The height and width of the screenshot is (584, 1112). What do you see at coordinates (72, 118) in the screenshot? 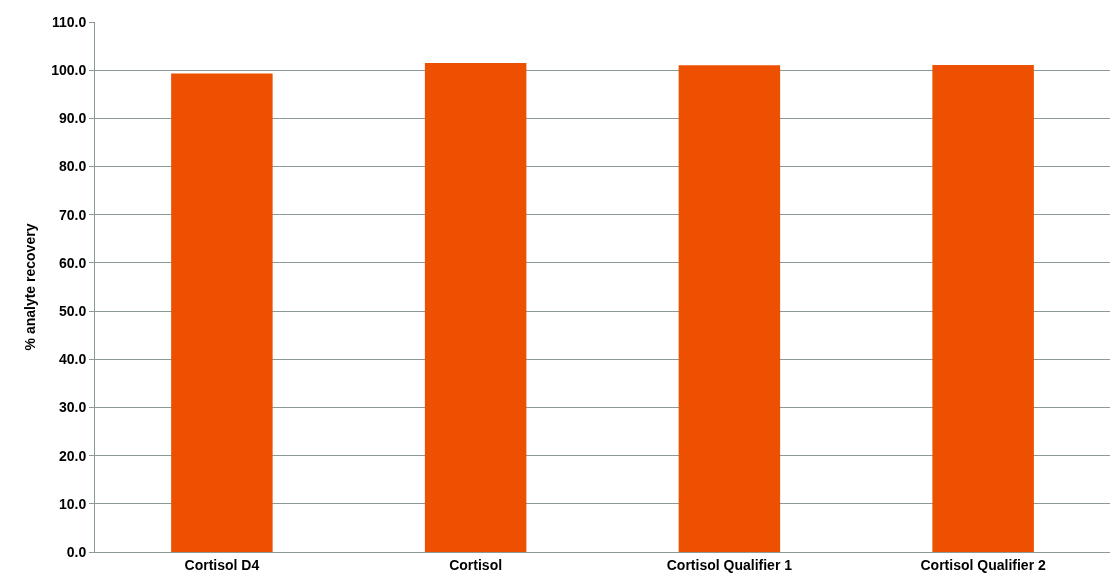
I see `y-tick-label: 90.0` at bounding box center [72, 118].